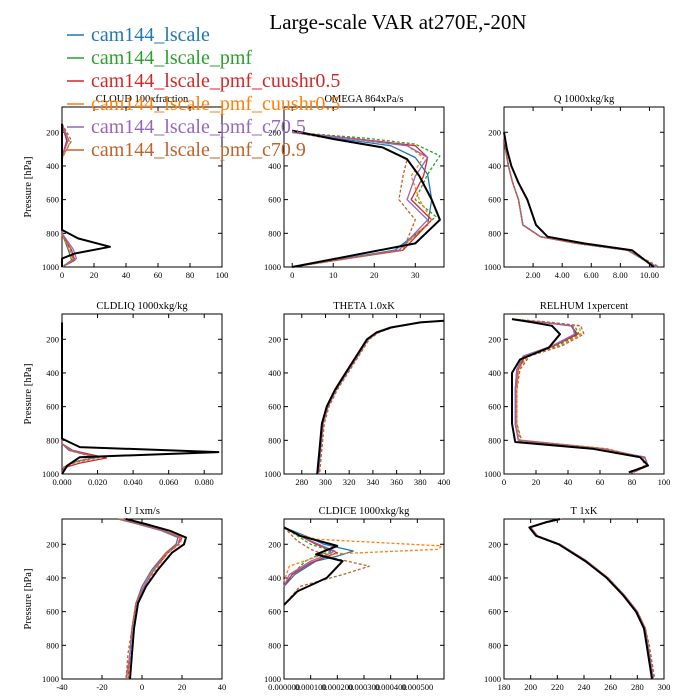  Describe the element at coordinates (397, 22) in the screenshot. I see `figure-title: Large-scale VAR at270E,-20N` at that location.